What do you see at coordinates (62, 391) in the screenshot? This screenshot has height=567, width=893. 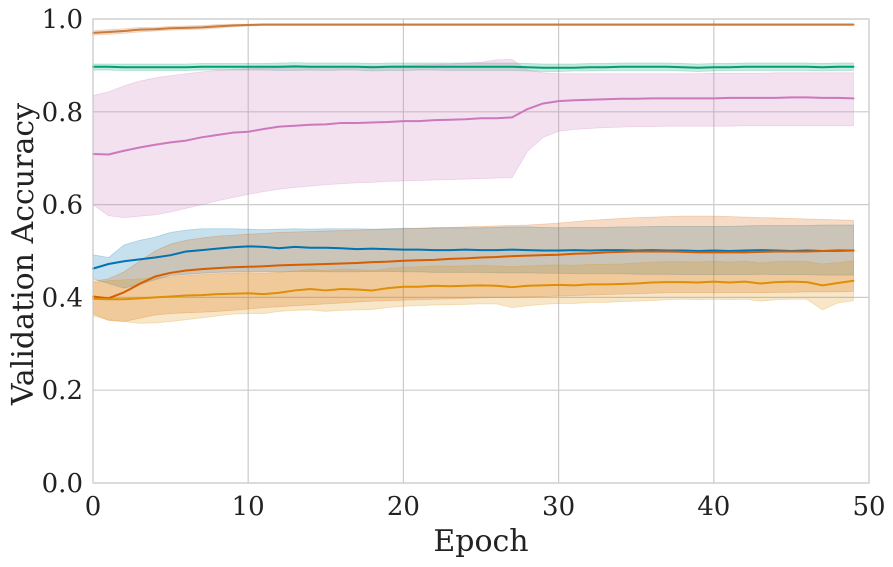 I see `y-tick-label-1: 0.2` at bounding box center [62, 391].